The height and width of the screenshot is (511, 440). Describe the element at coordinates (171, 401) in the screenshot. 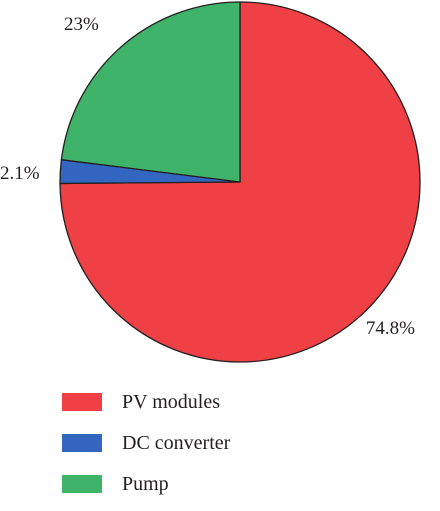

I see `legend-label-pv-modules: PV modules` at that location.